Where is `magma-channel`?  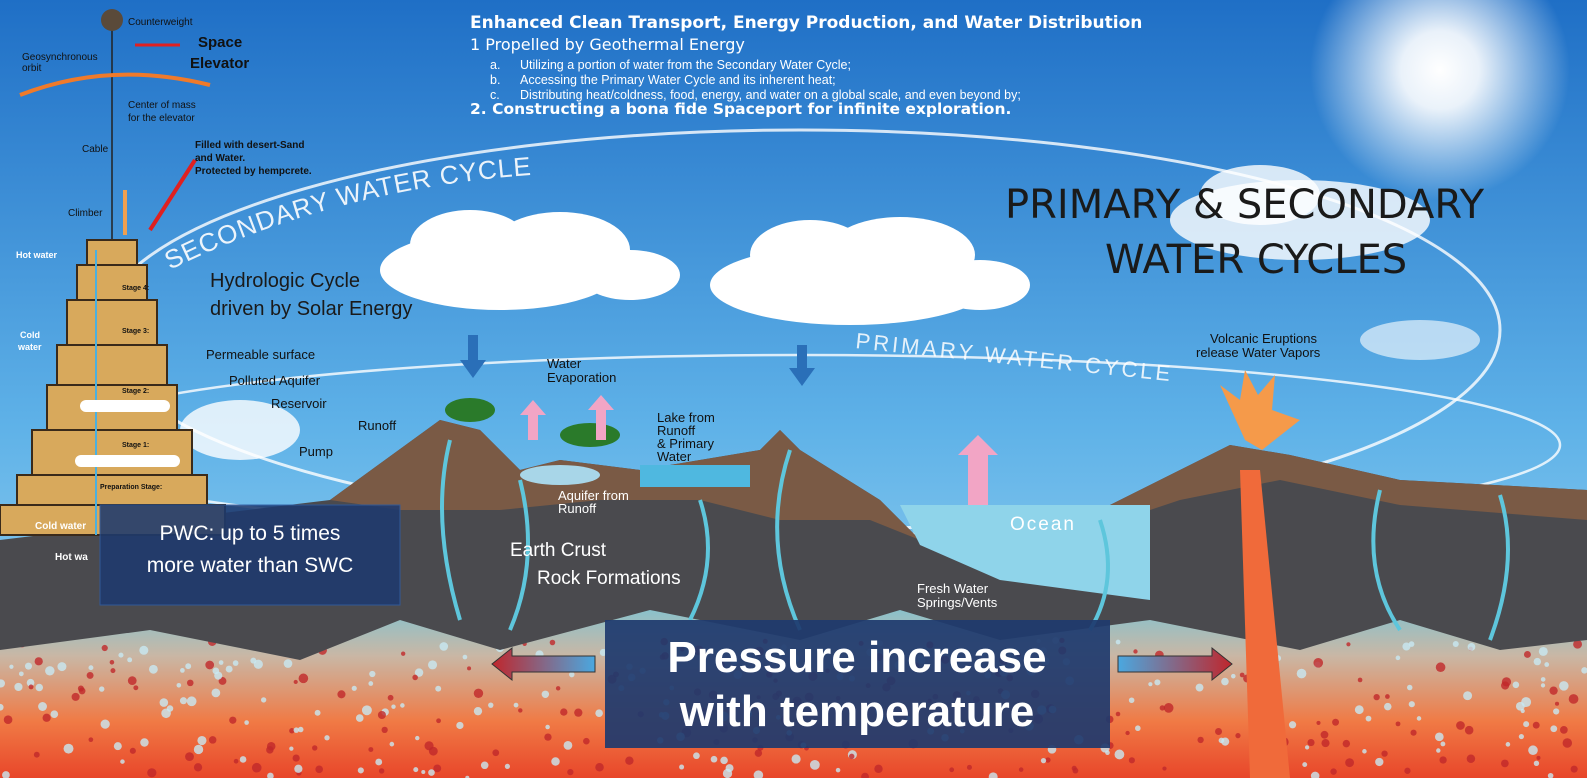
magma-channel is located at coordinates (1265, 624).